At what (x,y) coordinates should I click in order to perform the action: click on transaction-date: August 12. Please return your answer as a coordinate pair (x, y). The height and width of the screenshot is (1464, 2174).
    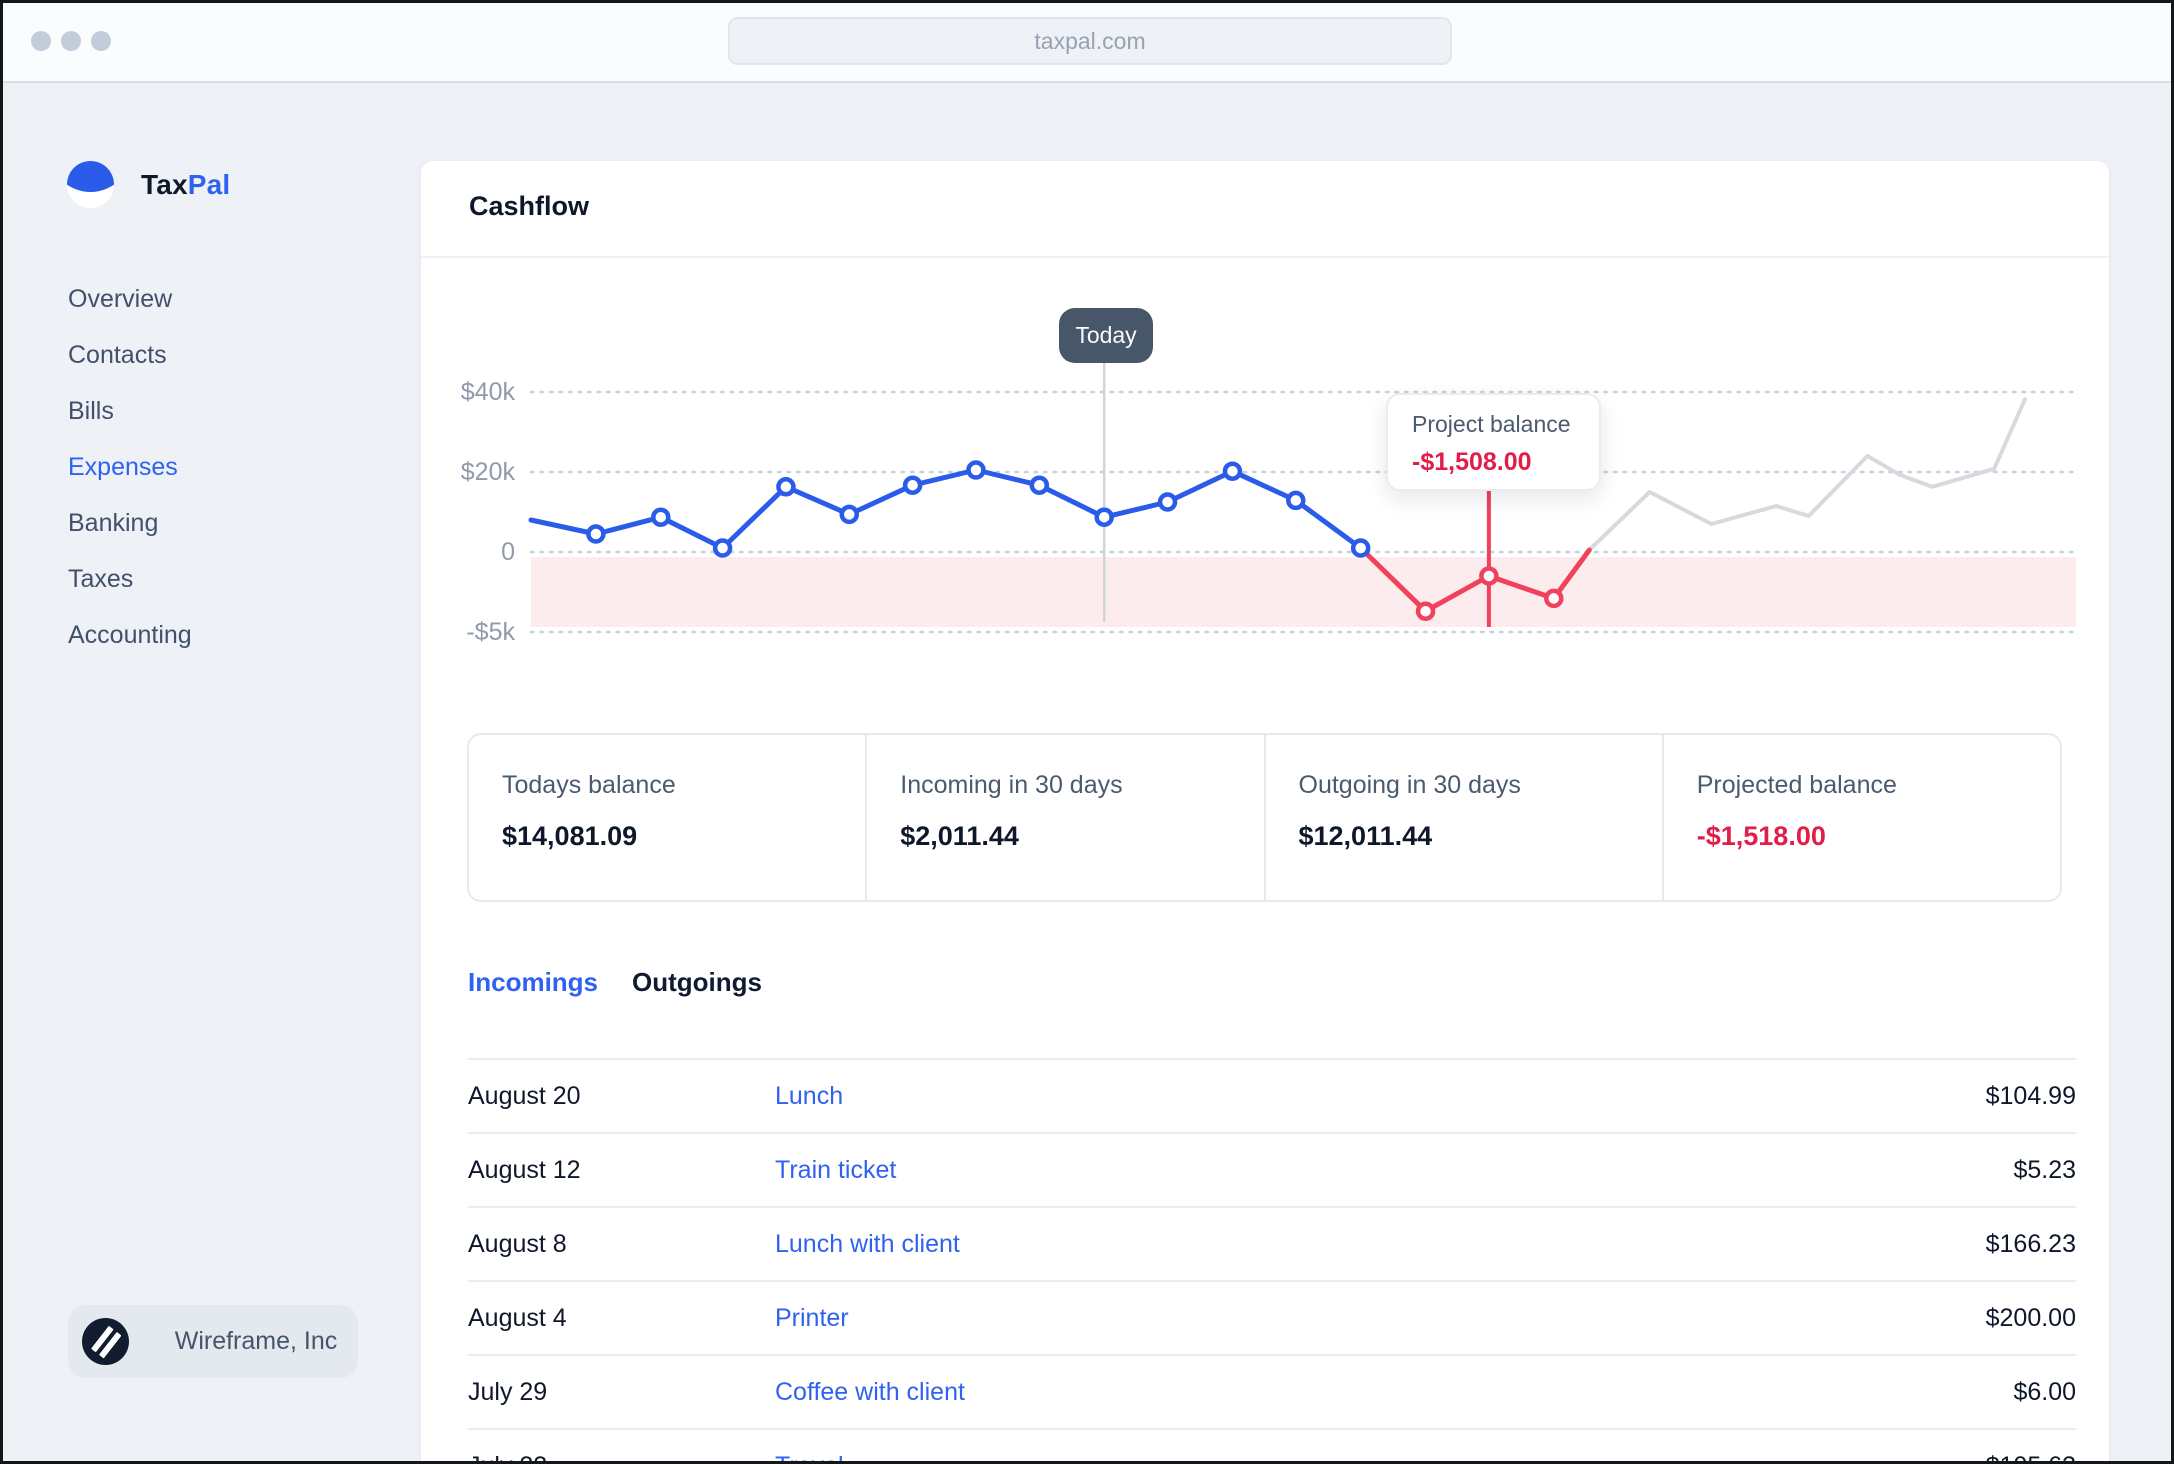
    Looking at the image, I should click on (524, 1169).